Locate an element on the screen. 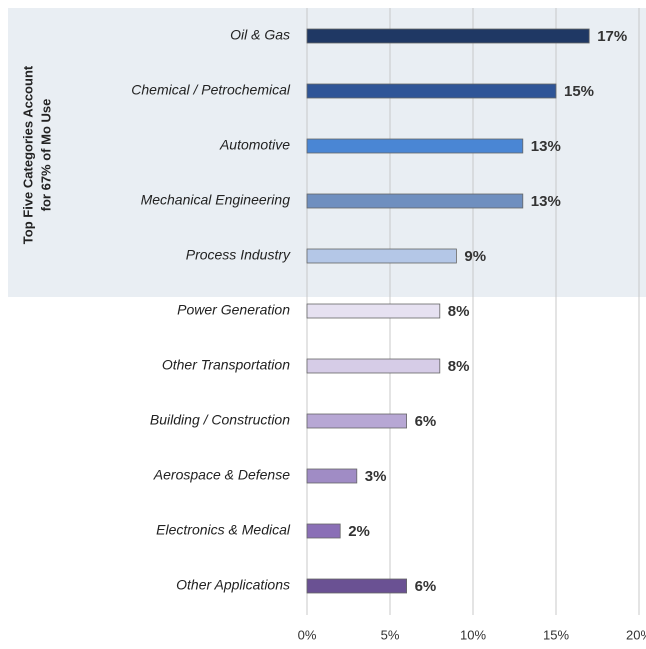  side-label-line: for 67% of Mo Use is located at coordinates (45, 155).